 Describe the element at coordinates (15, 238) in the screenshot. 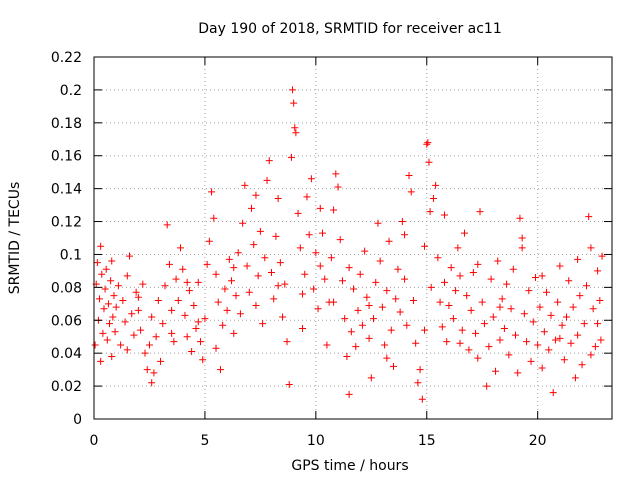

I see `y-axis-label: SRMTID / TECUs` at that location.